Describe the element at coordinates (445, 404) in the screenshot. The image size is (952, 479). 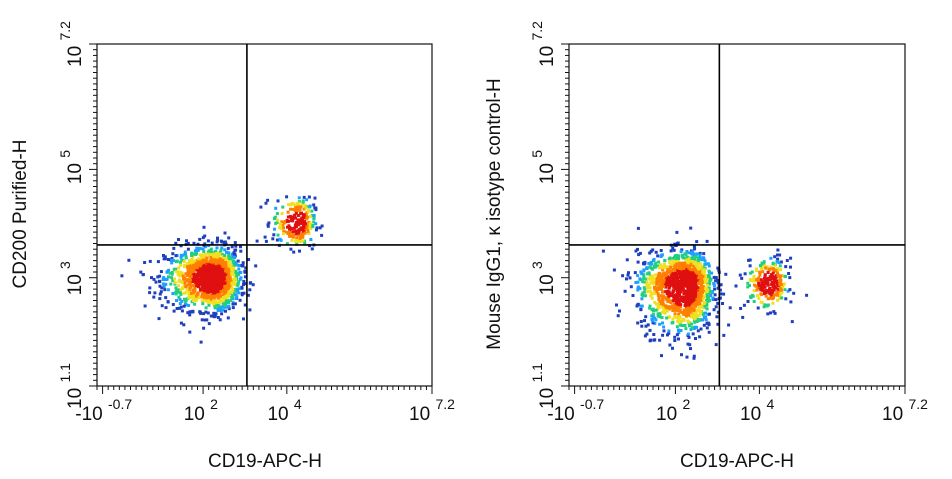
I see `tick-exponent: 7.2` at that location.